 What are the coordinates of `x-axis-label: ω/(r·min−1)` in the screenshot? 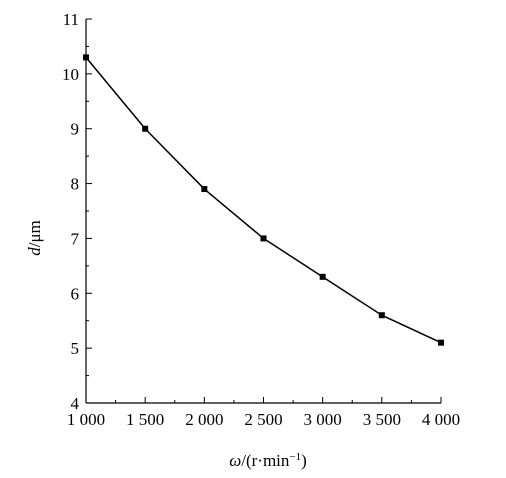 It's located at (268, 460).